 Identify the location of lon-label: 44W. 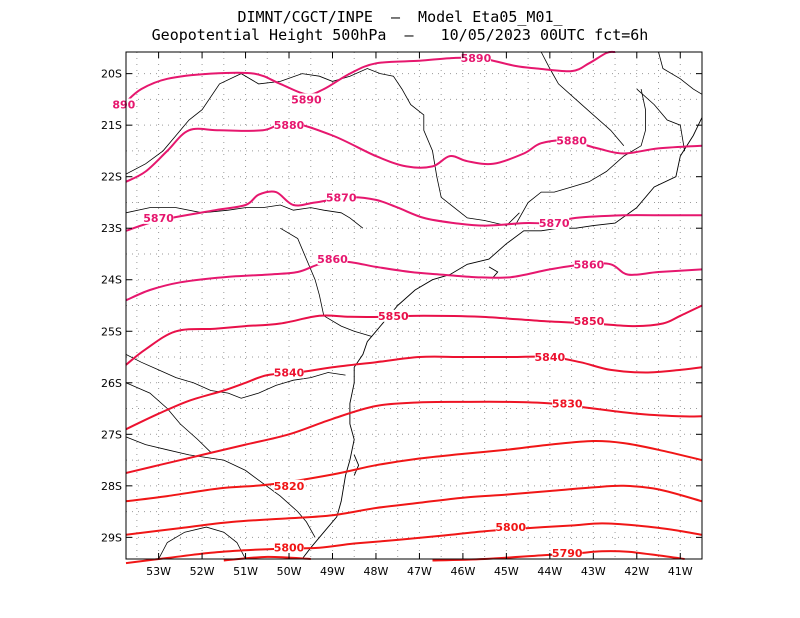
(549, 571).